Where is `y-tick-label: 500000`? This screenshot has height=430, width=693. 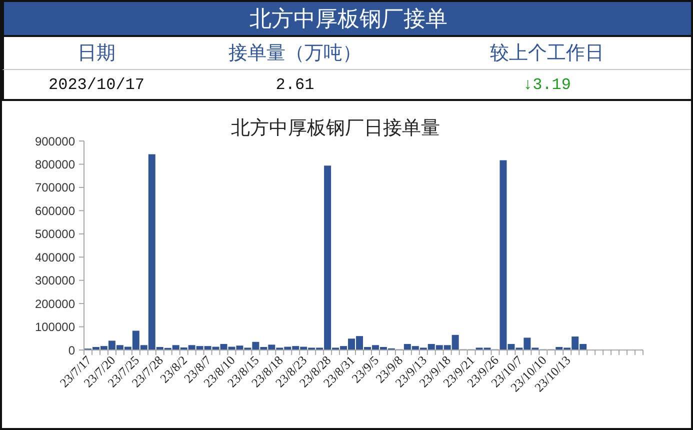 y-tick-label: 500000 is located at coordinates (55, 234).